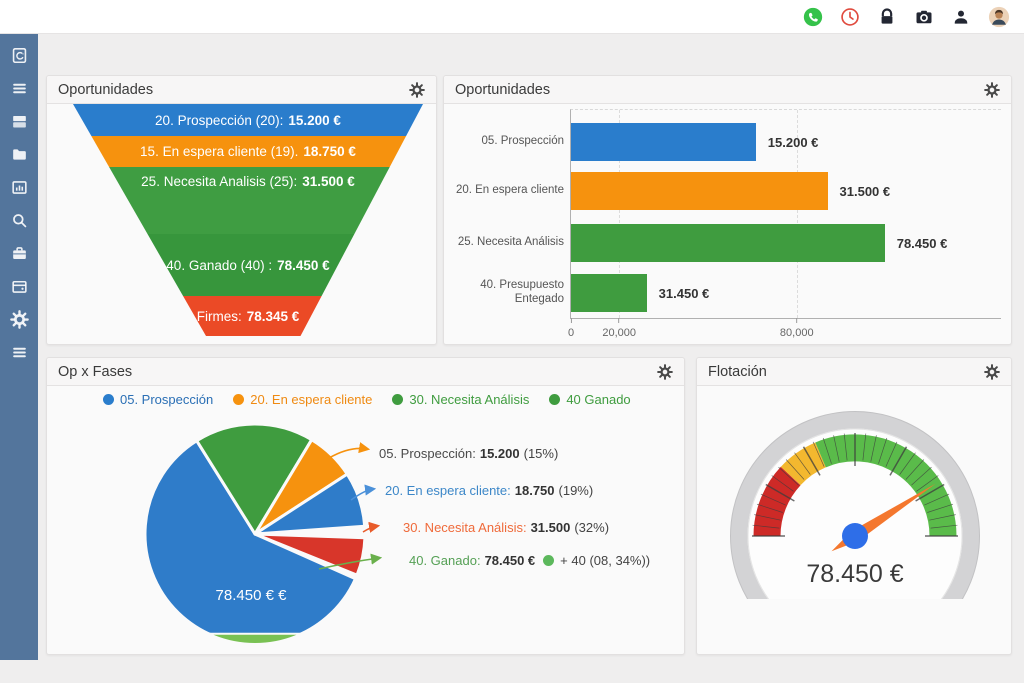 This screenshot has width=1024, height=683. I want to click on legend-item: 30. Necesita Análisis, so click(460, 399).